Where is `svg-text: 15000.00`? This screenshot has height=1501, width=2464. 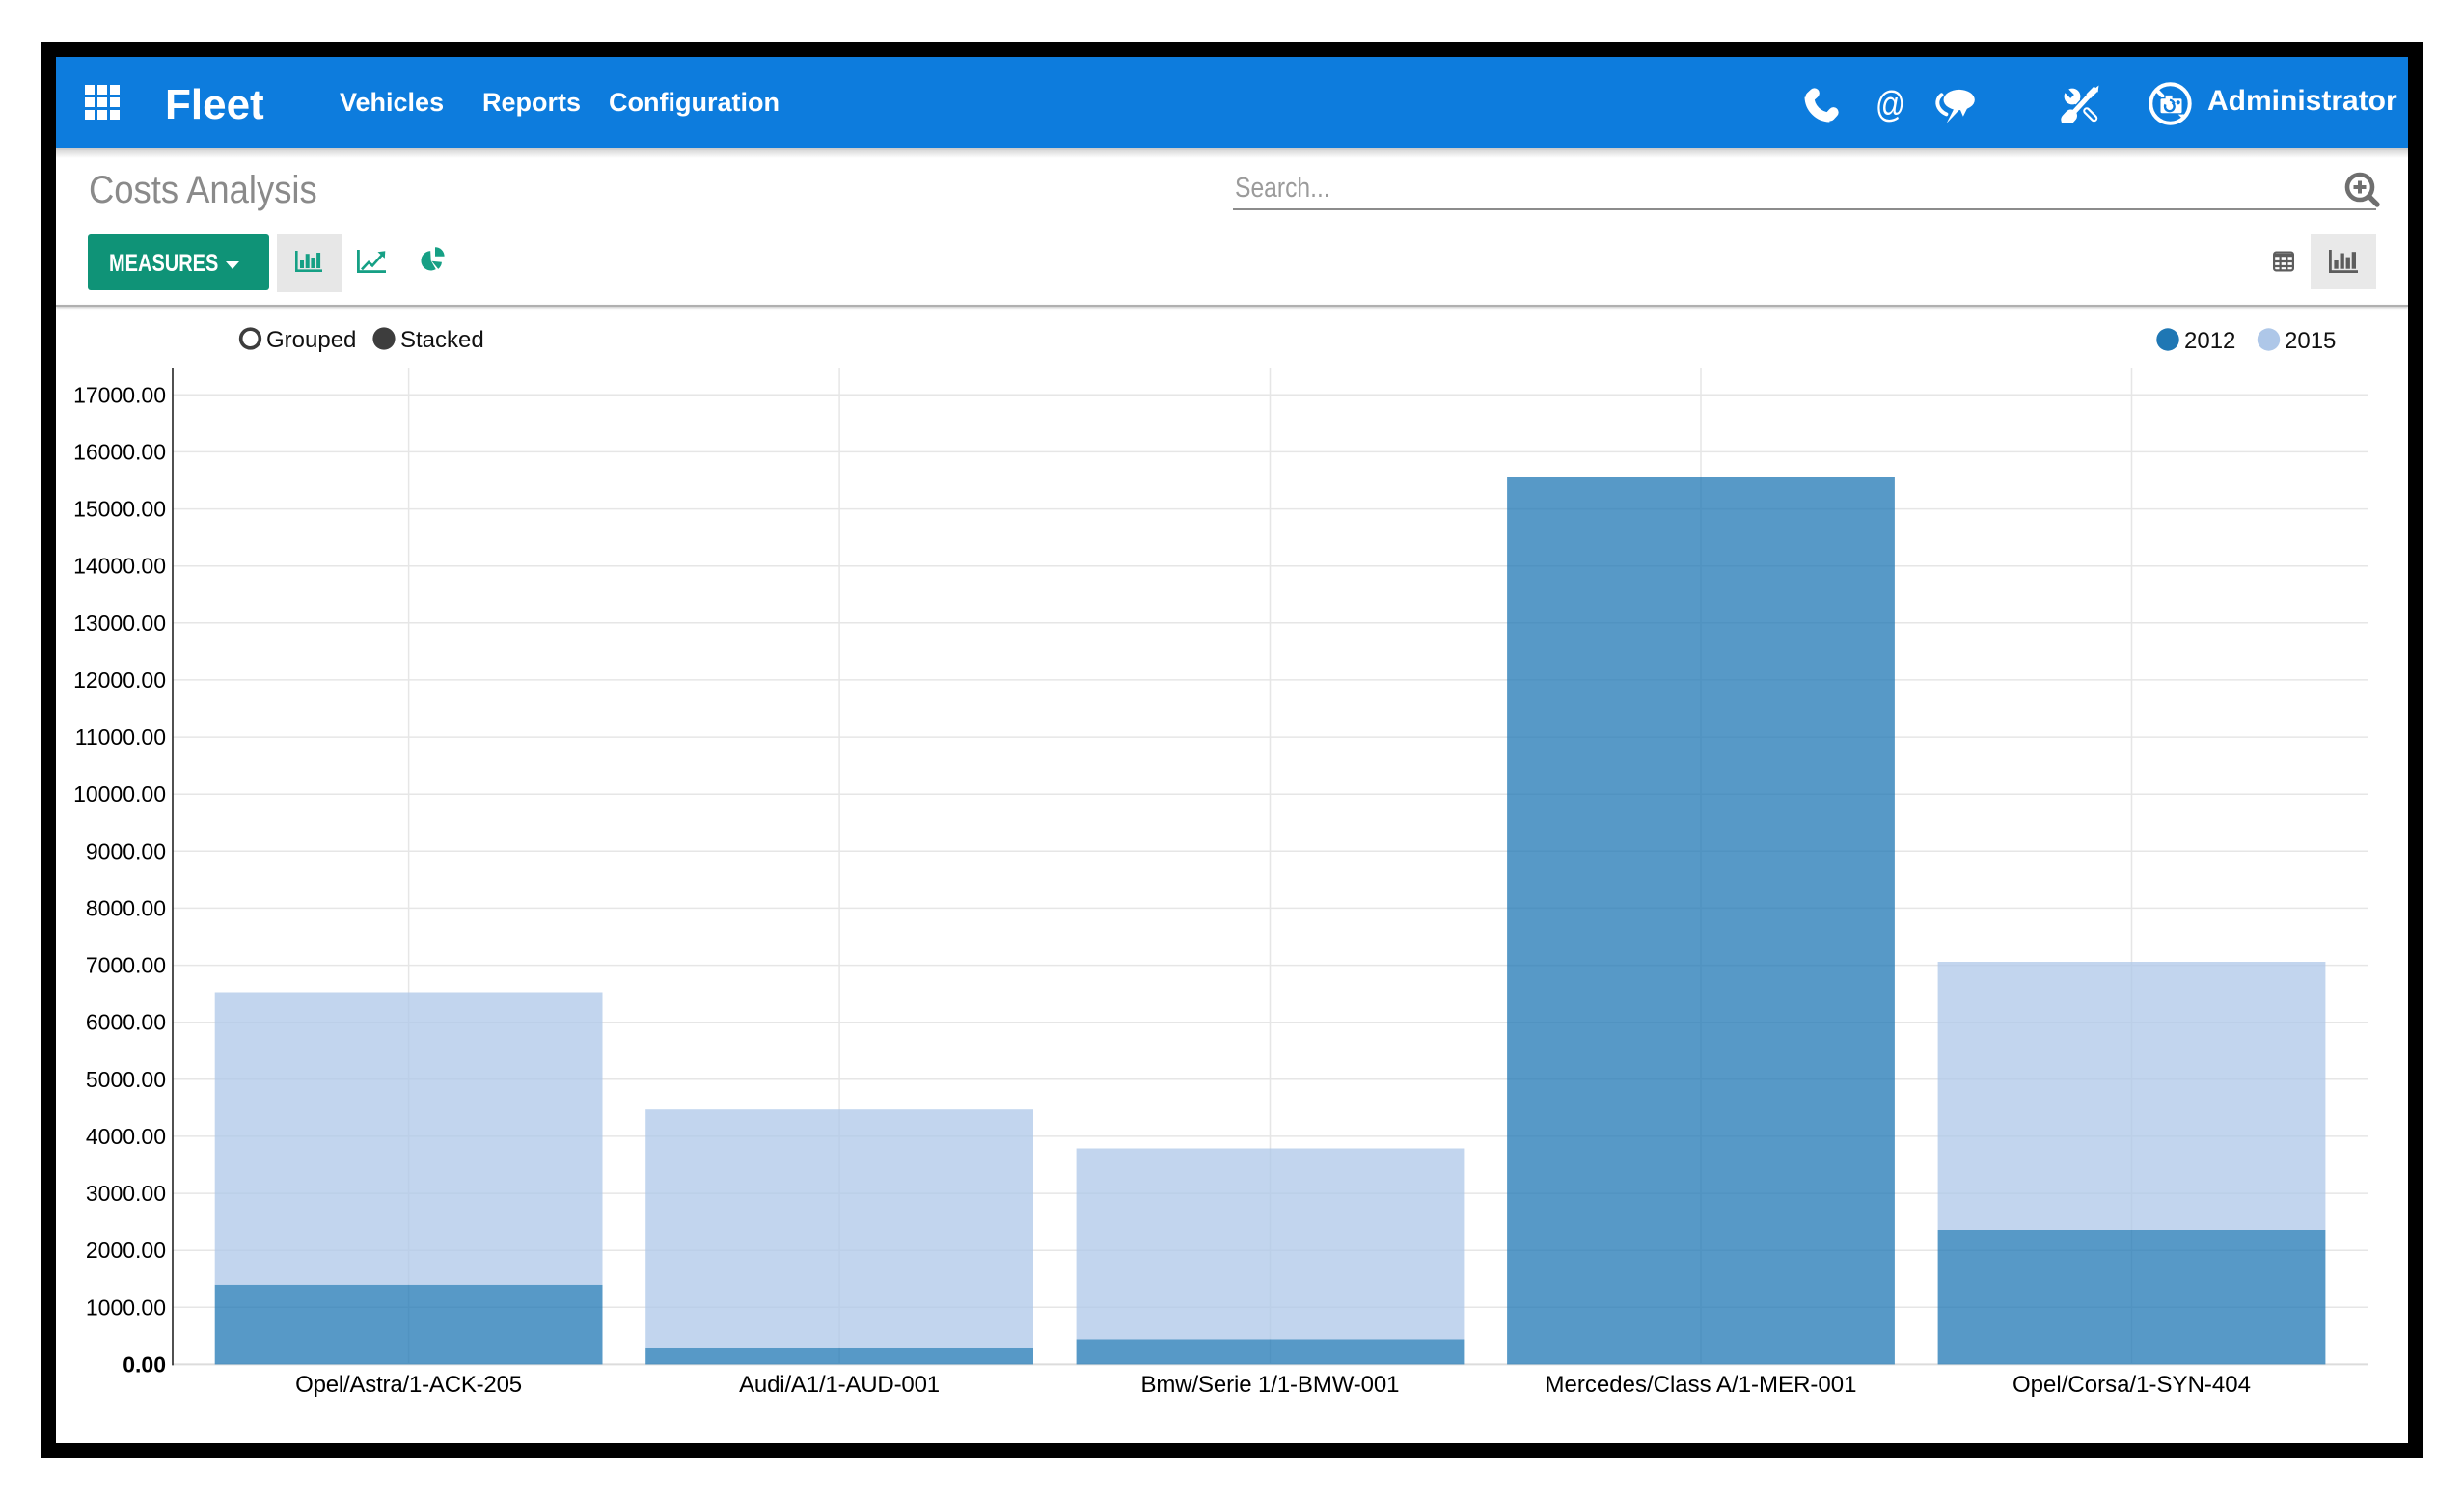 svg-text: 15000.00 is located at coordinates (119, 509).